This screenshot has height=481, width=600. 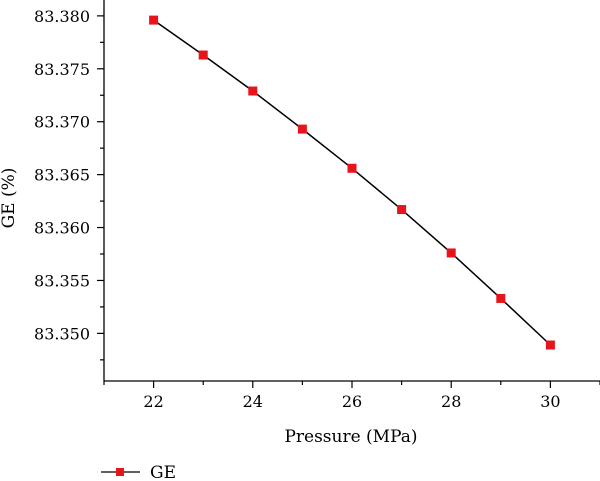 I want to click on x-tick-label: 24, so click(x=253, y=401).